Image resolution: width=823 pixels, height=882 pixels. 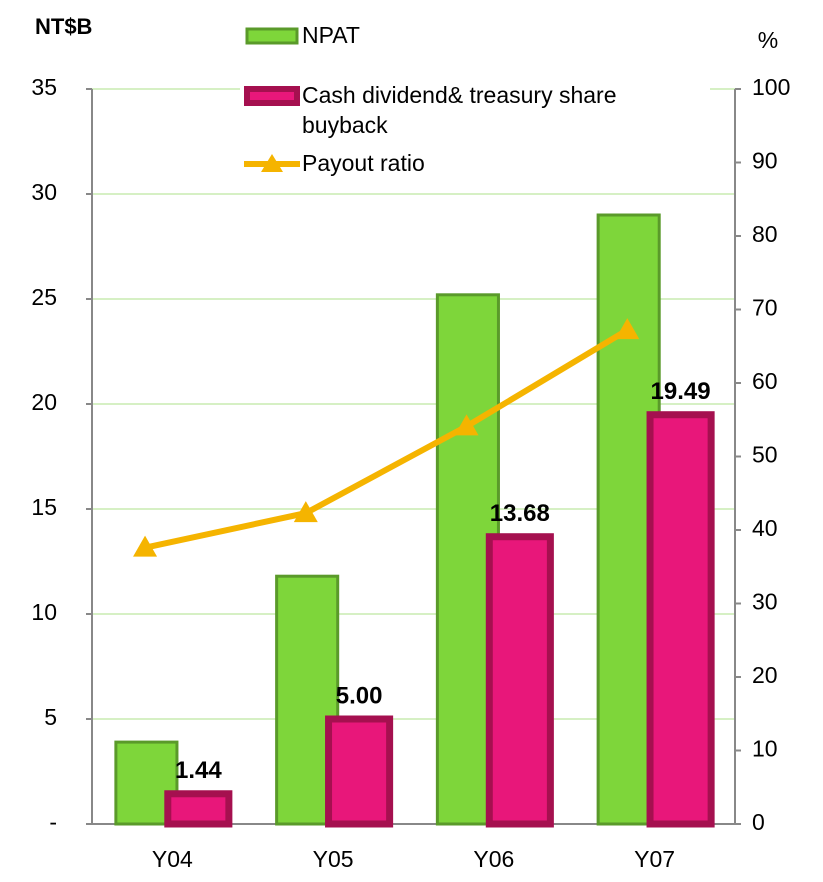 What do you see at coordinates (44, 402) in the screenshot?
I see `y-tick-label: 20` at bounding box center [44, 402].